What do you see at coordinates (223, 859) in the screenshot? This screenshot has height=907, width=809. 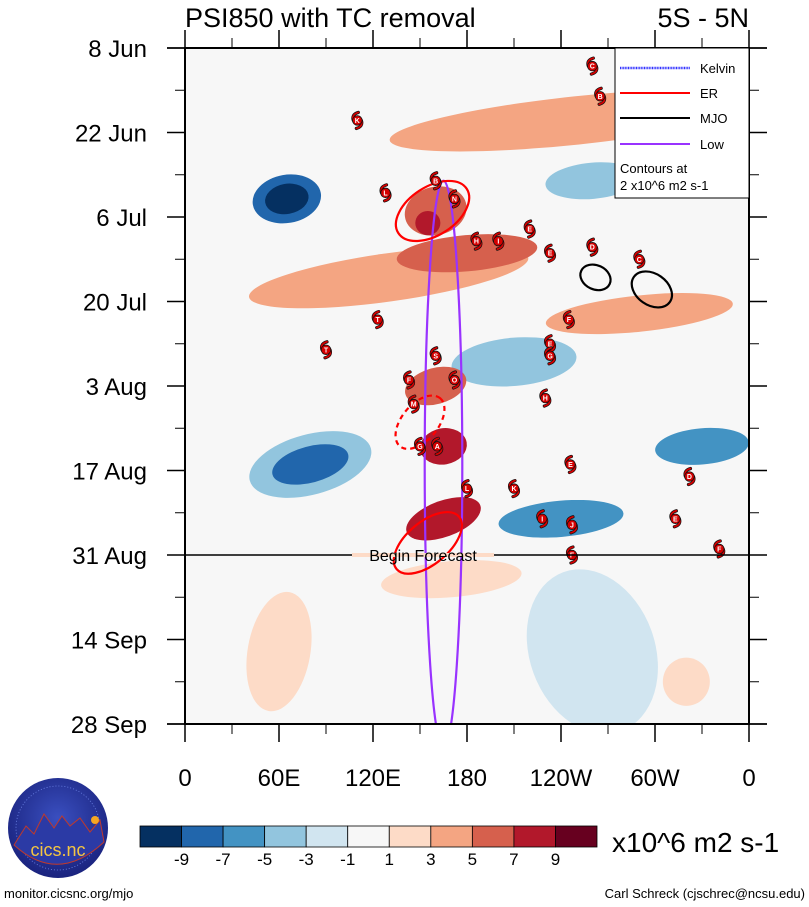 I see `colorbar-label: -7` at bounding box center [223, 859].